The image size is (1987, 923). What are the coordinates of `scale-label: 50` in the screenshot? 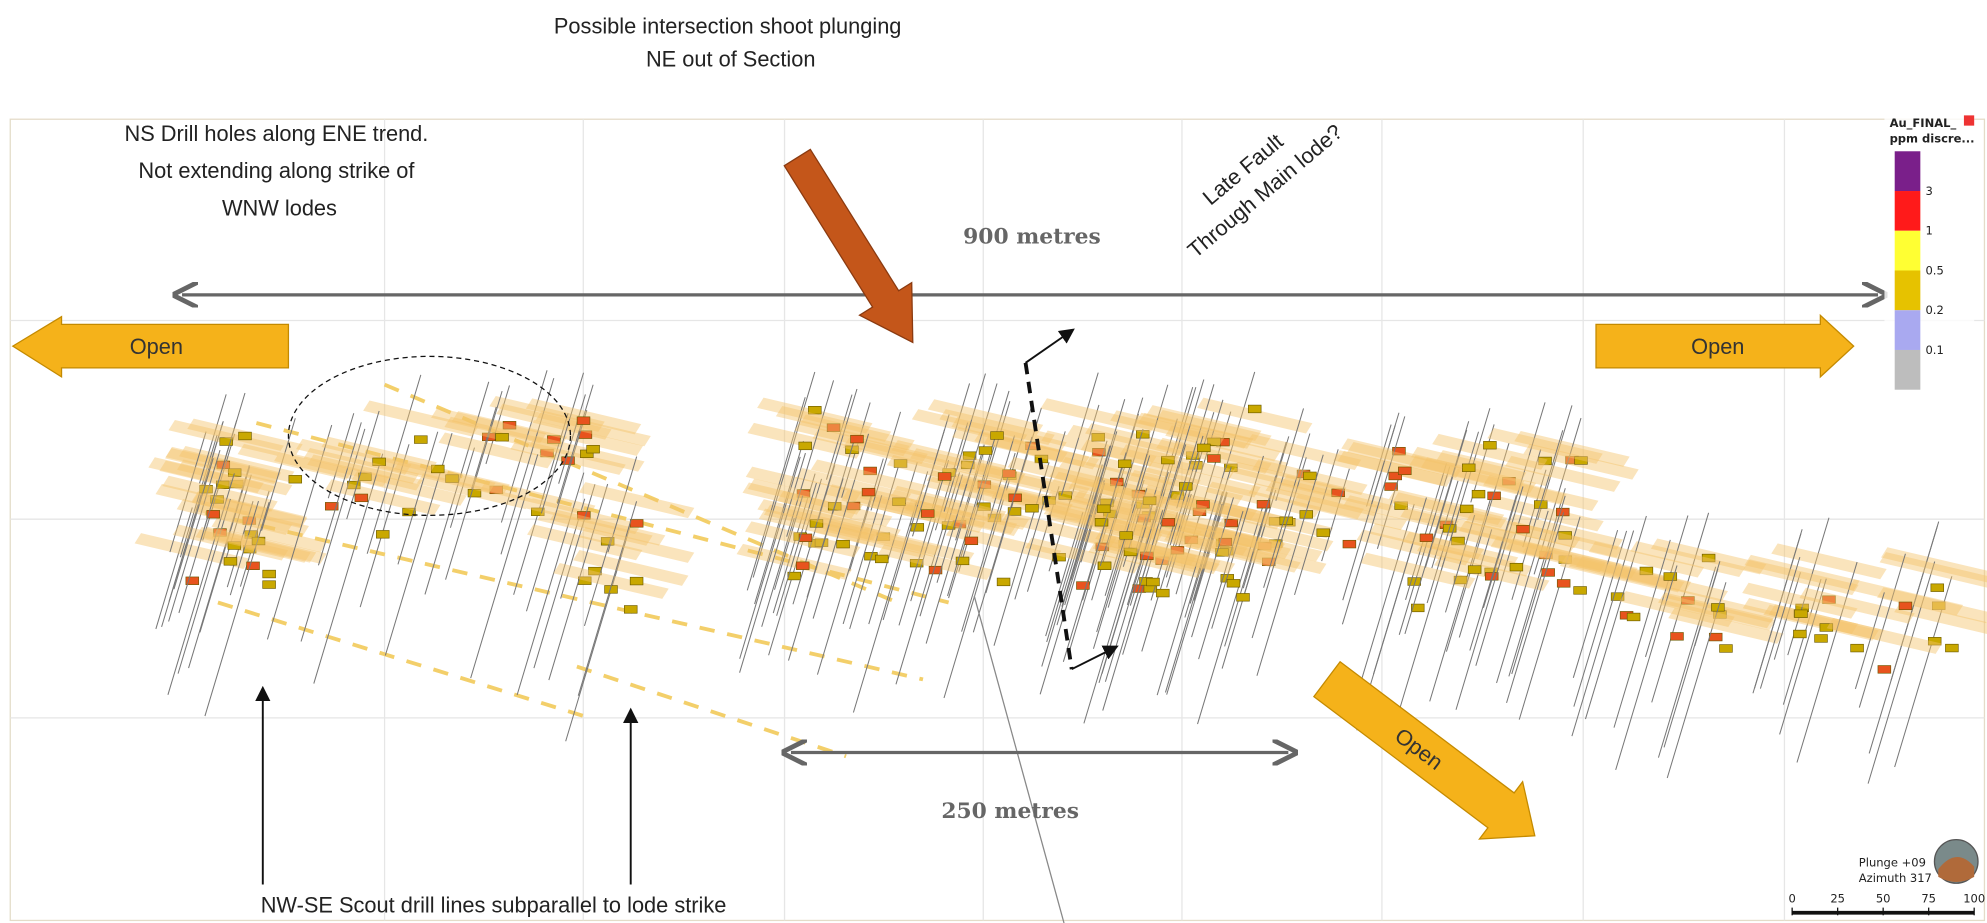 It's located at (1883, 898).